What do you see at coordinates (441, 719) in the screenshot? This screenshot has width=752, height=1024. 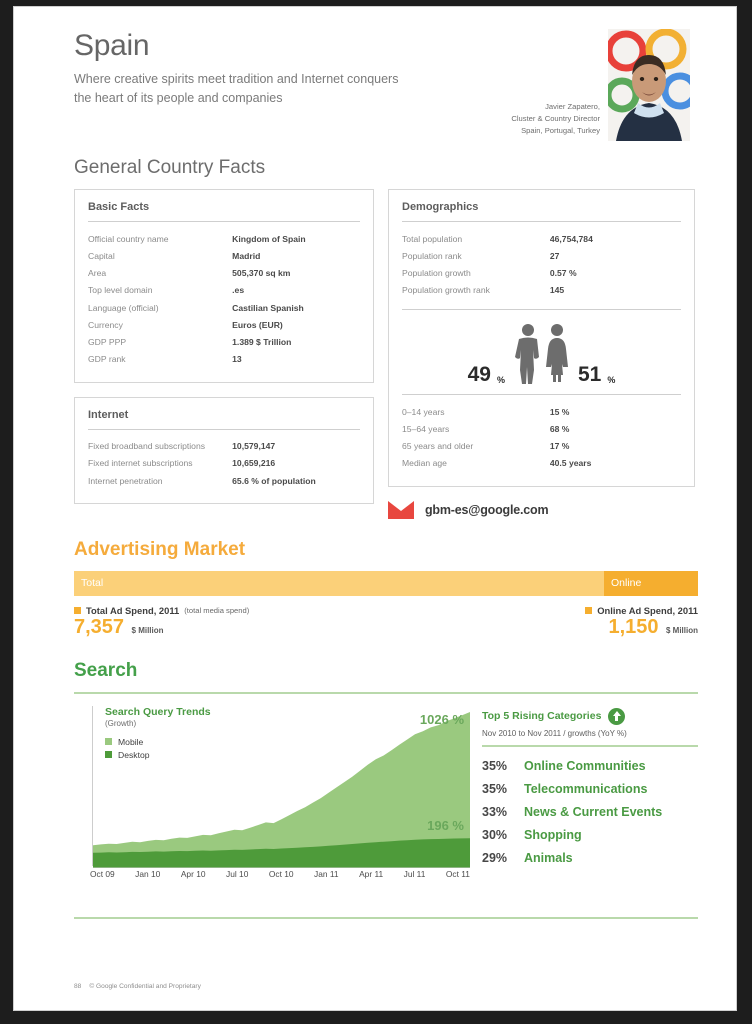 I see `chart-label-mobile-end: 1026 %` at bounding box center [441, 719].